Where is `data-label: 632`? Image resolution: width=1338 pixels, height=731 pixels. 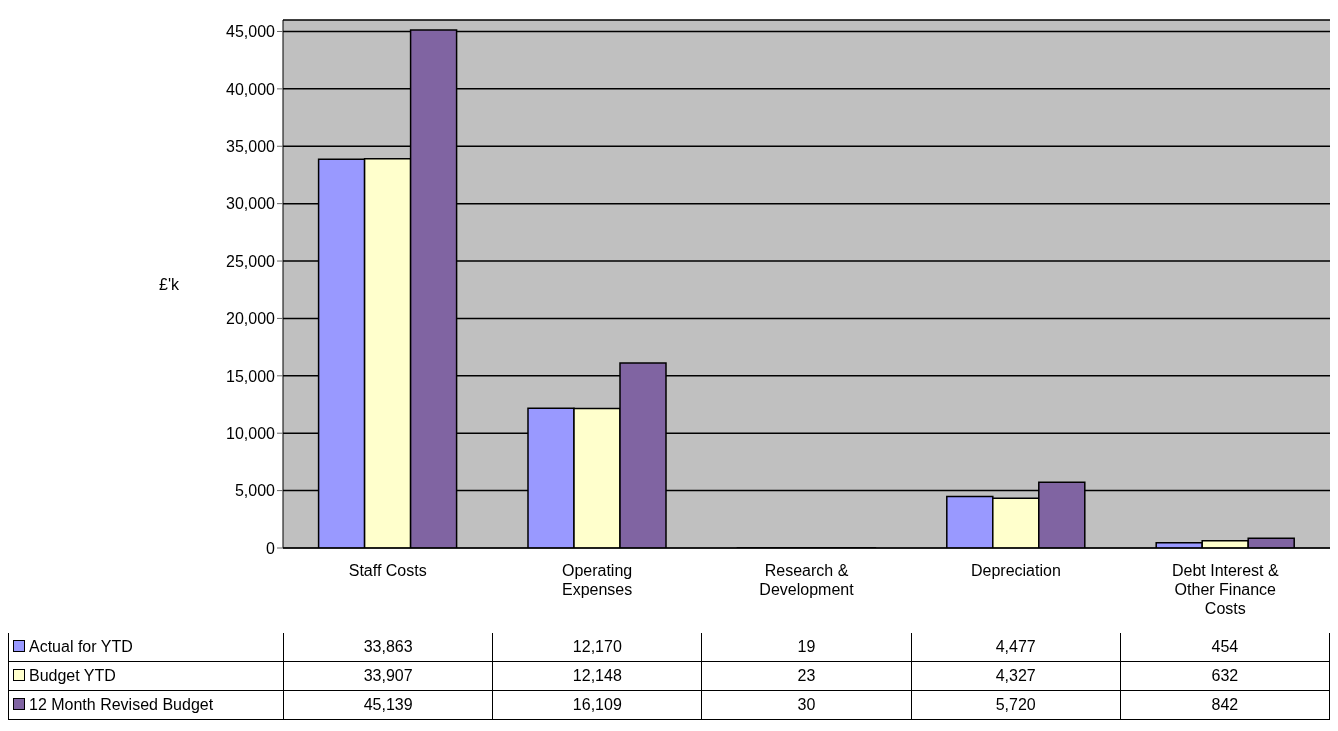 data-label: 632 is located at coordinates (1225, 676).